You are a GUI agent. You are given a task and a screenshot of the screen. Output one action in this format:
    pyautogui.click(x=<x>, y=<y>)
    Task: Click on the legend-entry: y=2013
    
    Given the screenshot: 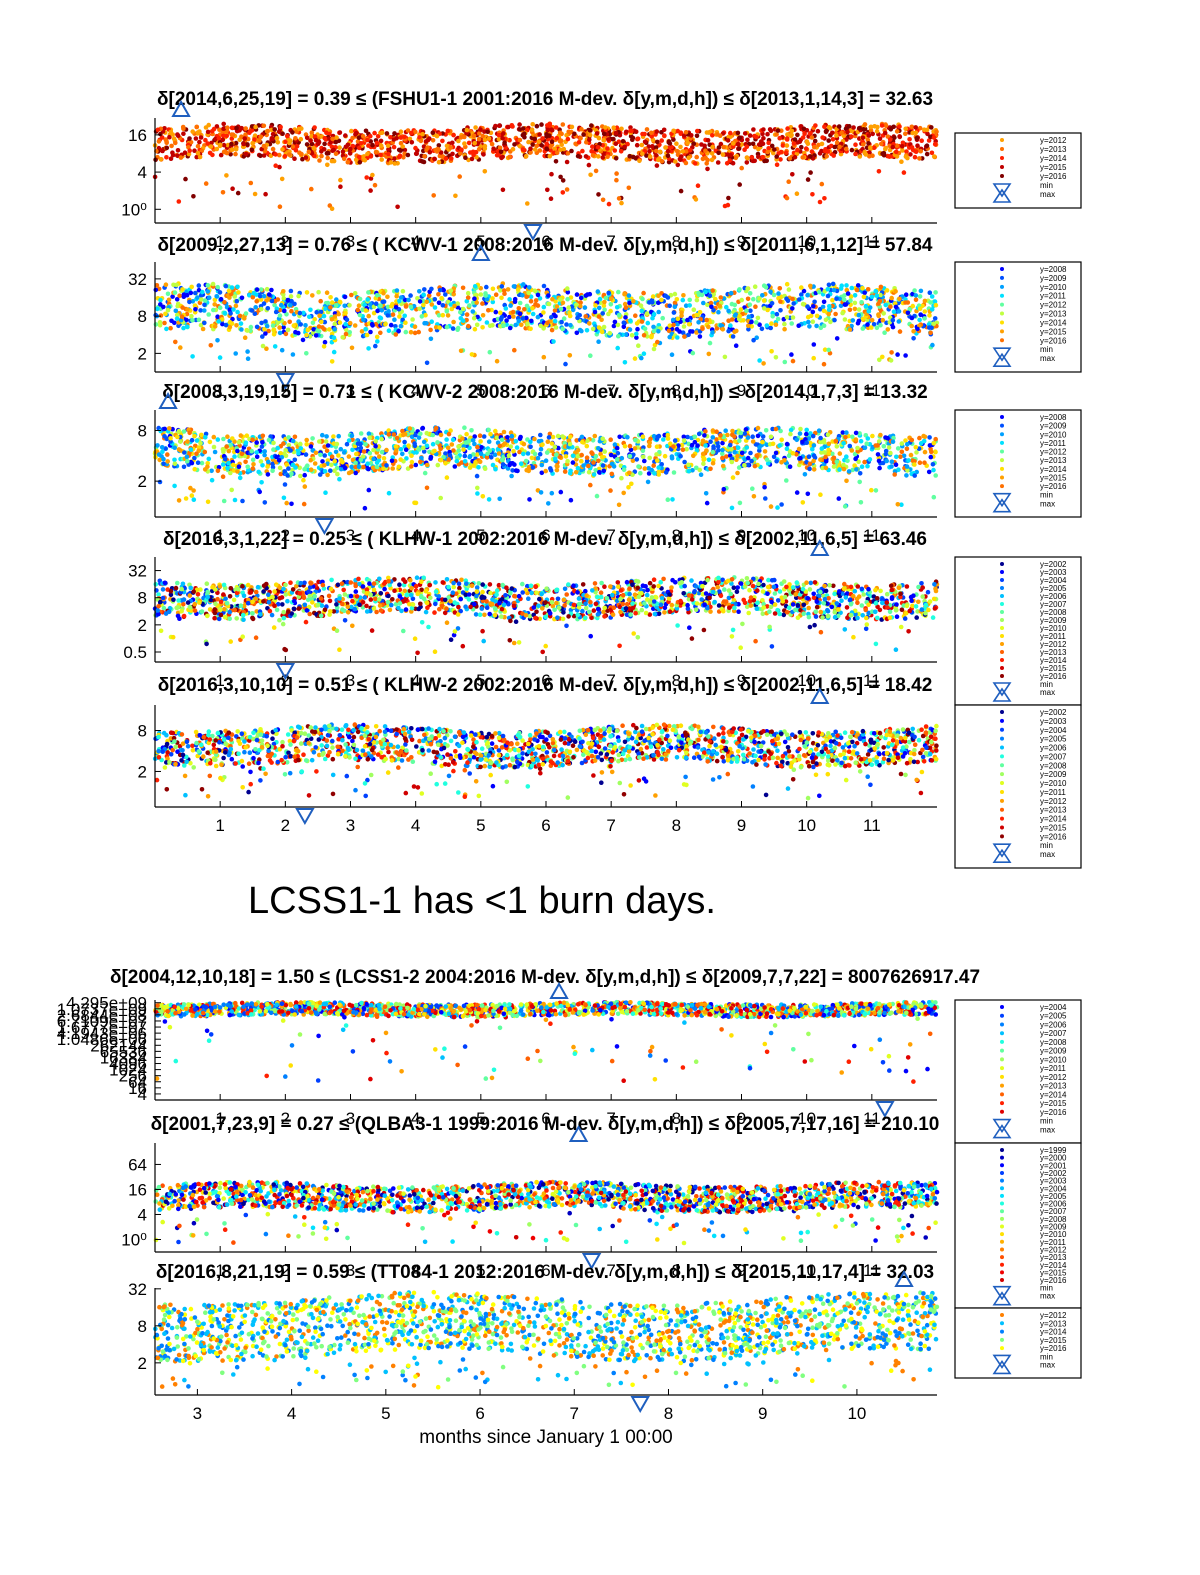 What is the action you would take?
    pyautogui.click(x=1053, y=314)
    